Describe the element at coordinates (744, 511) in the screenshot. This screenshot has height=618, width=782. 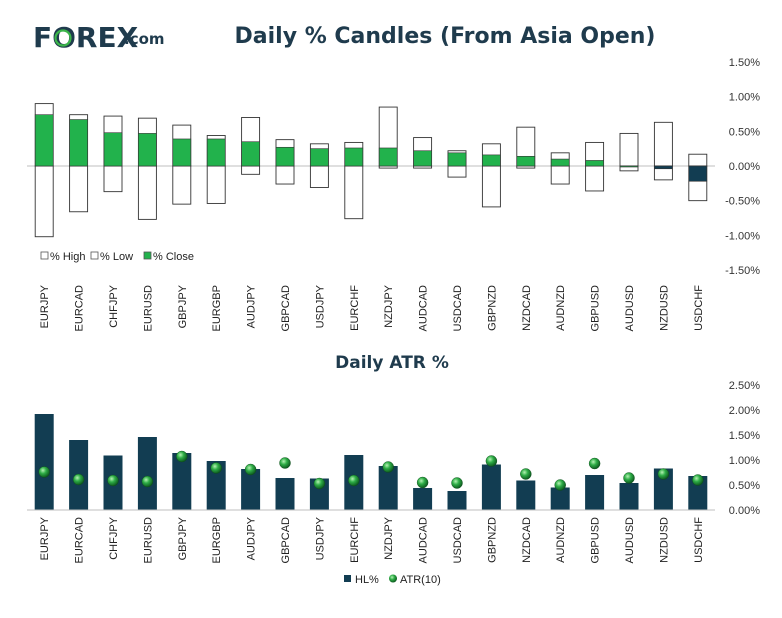
I see `atr-y-tick: 0.00%` at that location.